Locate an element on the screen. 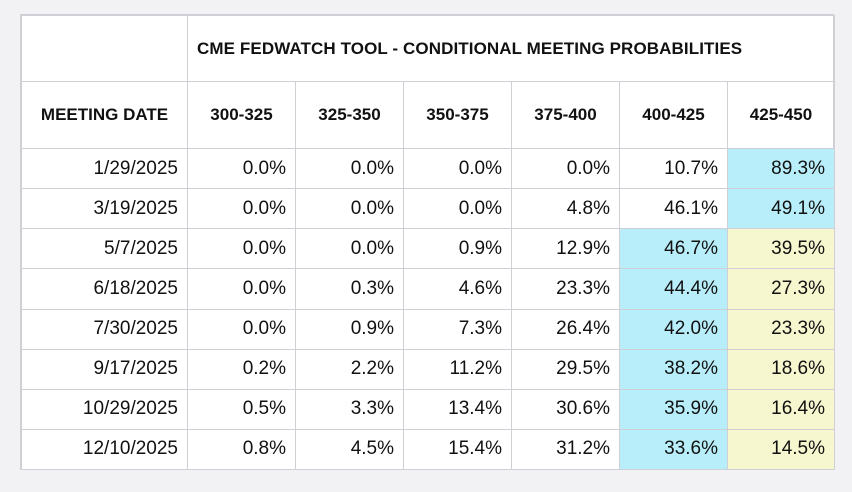  probability-cell: 30.6% is located at coordinates (565, 409).